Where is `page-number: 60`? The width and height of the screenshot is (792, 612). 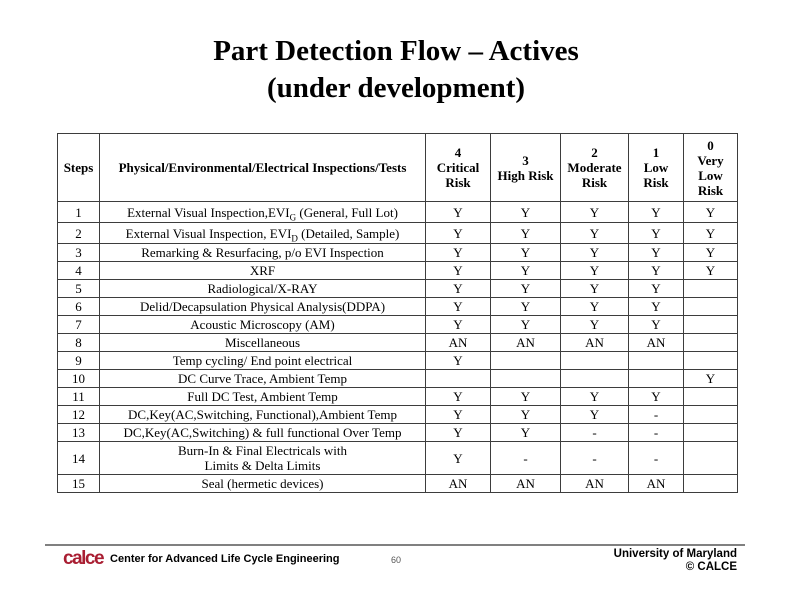
page-number: 60 is located at coordinates (395, 560).